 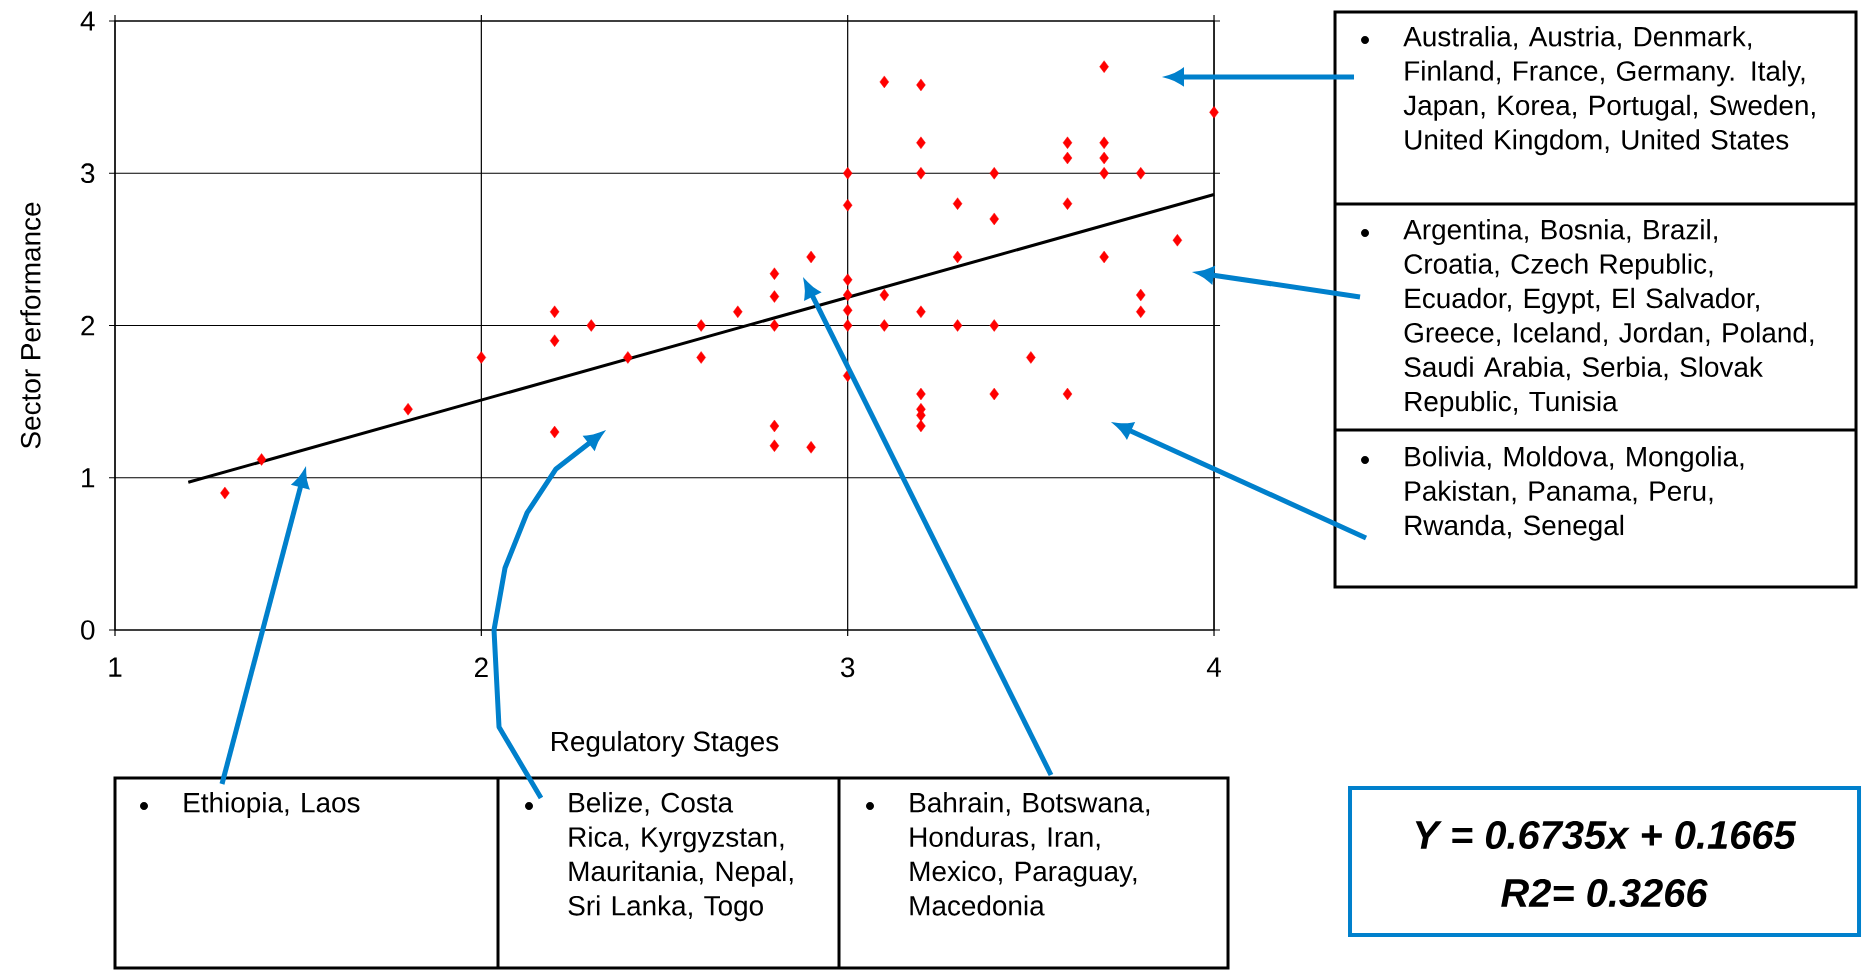 I want to click on x-tick-label: 2, so click(x=481, y=667).